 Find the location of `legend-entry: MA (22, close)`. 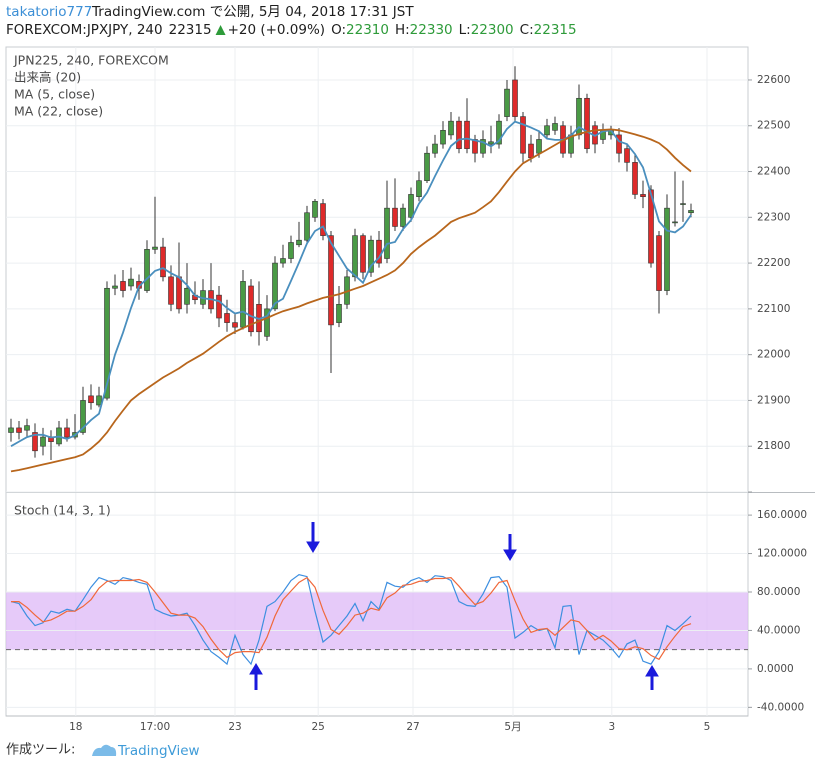

legend-entry: MA (22, close) is located at coordinates (58, 111).